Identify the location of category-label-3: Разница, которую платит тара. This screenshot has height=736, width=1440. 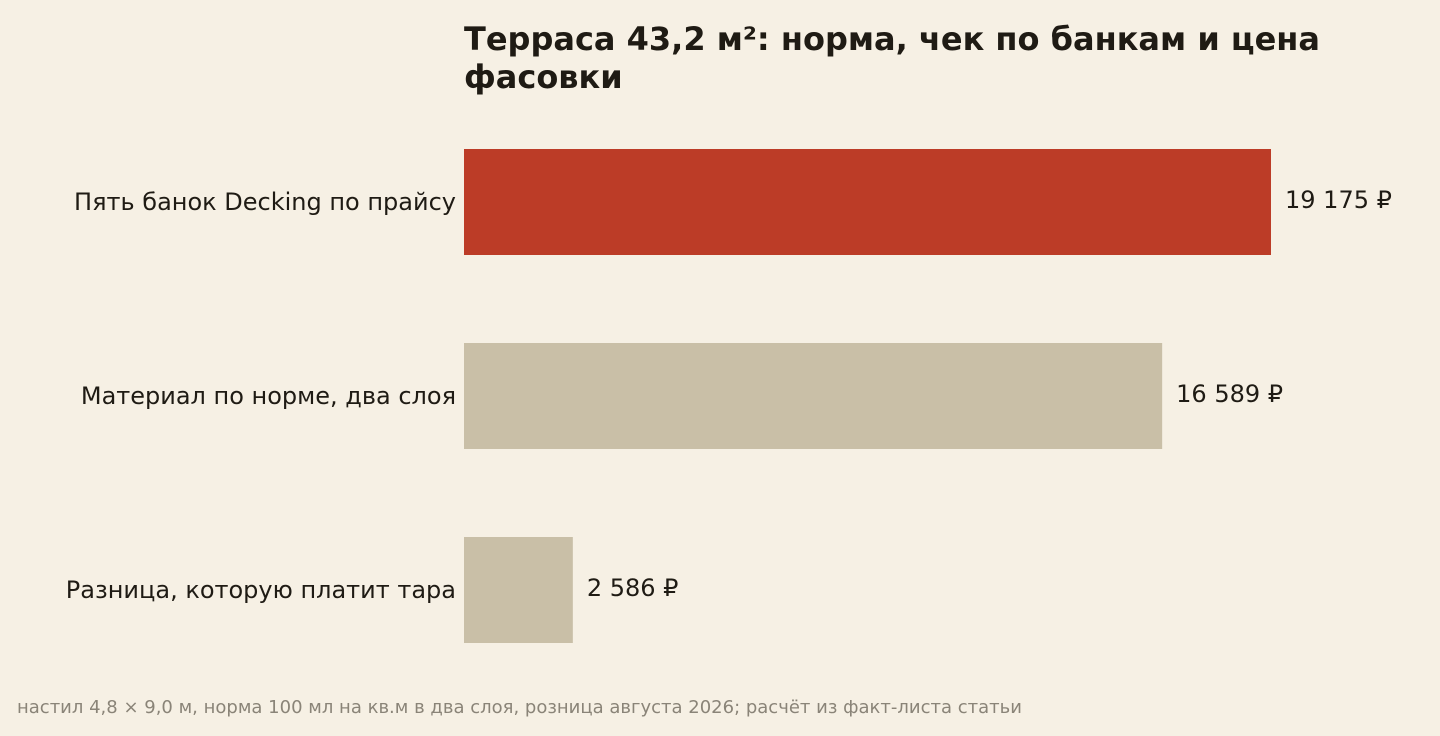
(261, 590).